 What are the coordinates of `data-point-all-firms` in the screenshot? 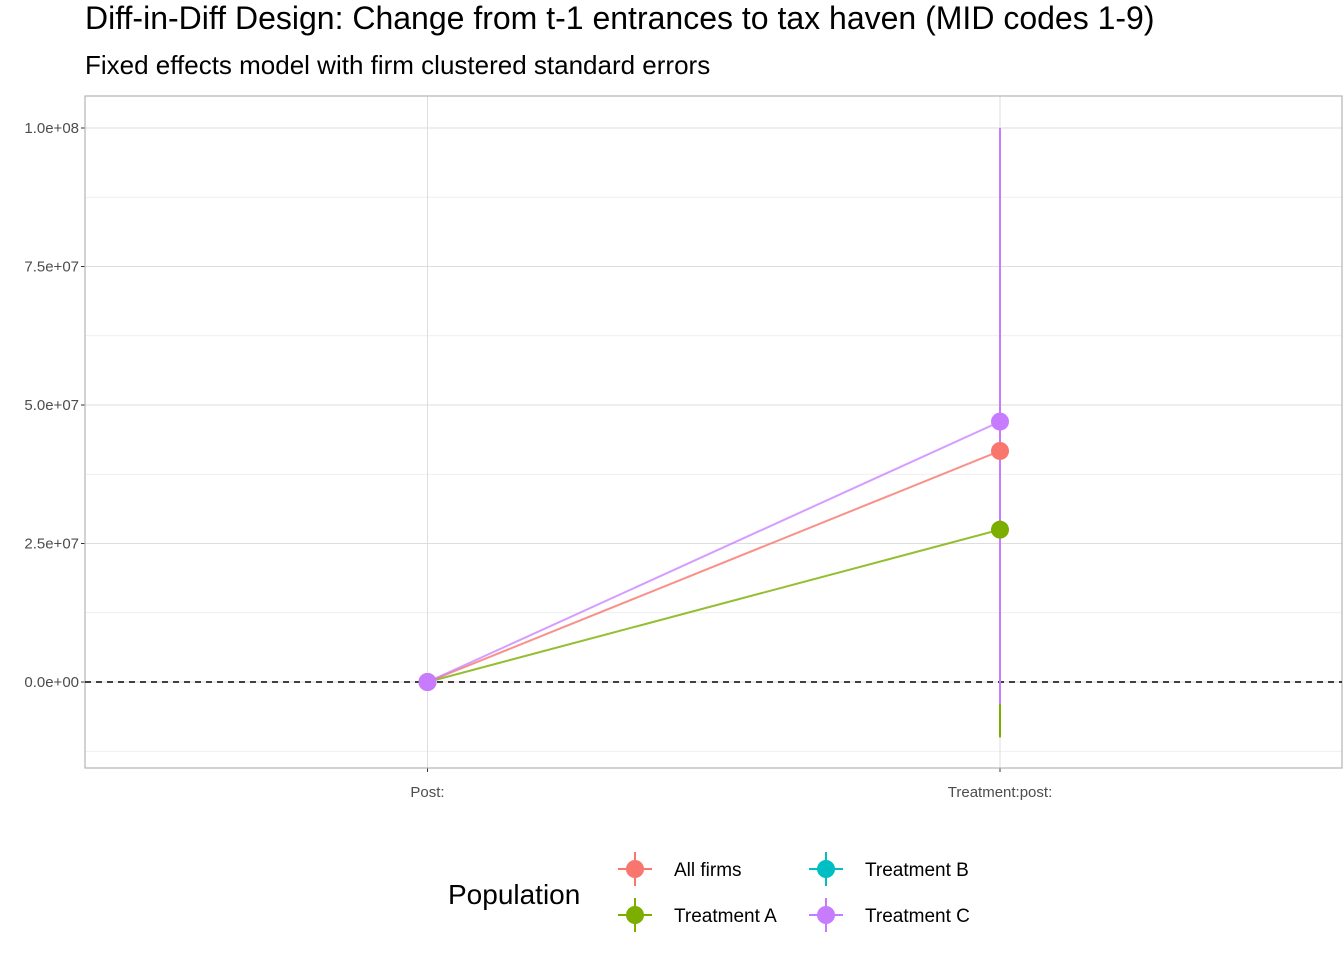 It's located at (1000, 450).